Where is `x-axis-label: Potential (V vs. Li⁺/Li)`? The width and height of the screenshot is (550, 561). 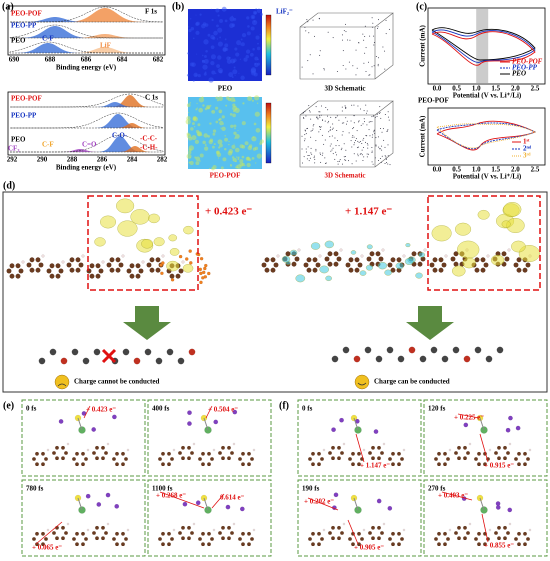 x-axis-label: Potential (V vs. Li⁺/Li) is located at coordinates (487, 177).